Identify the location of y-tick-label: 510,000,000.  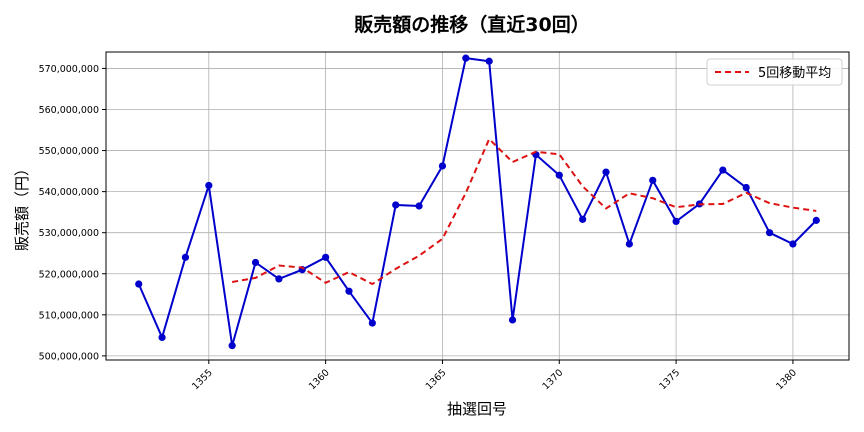
(69, 315).